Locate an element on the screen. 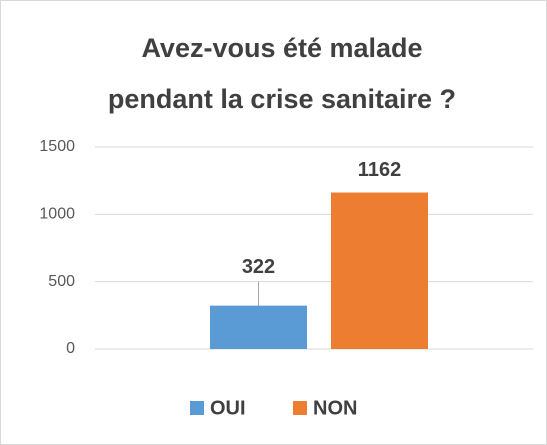 This screenshot has height=445, width=547. y-tick-label: 500 is located at coordinates (61, 281).